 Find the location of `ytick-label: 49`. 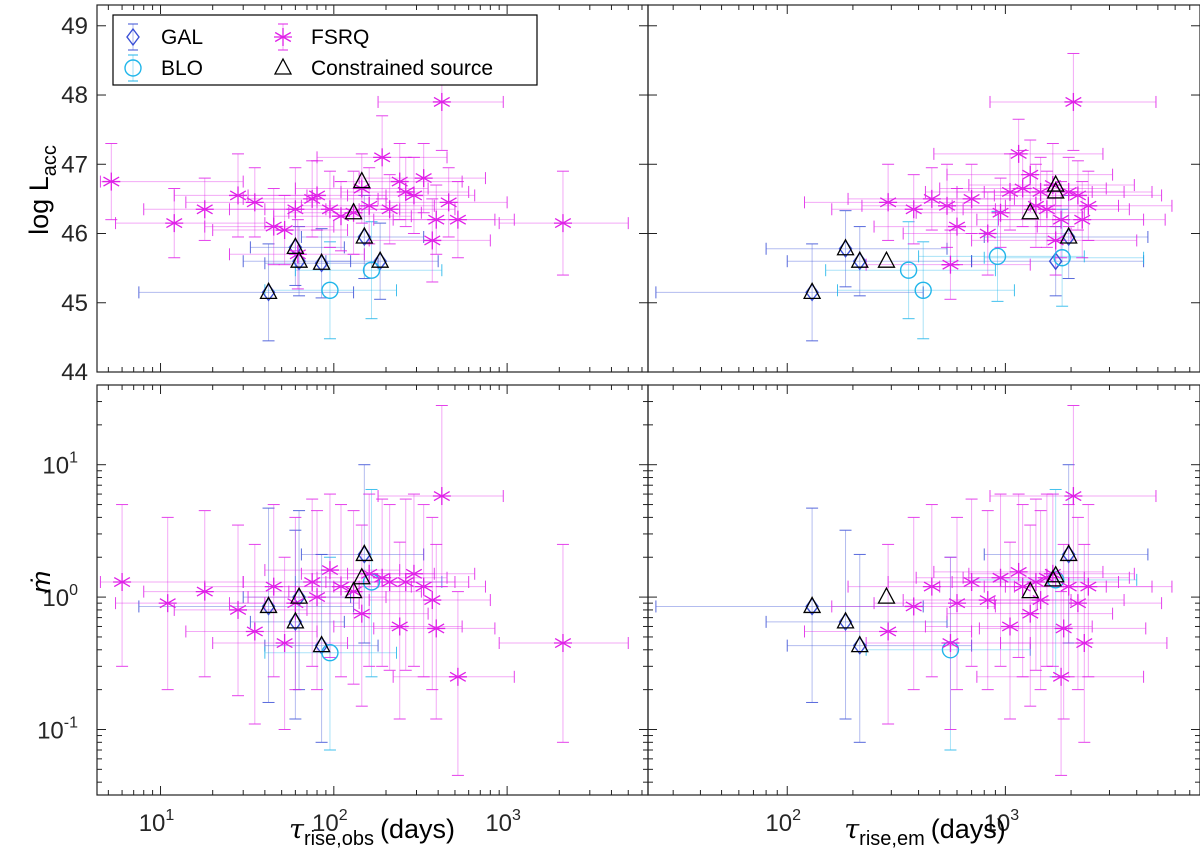

ytick-label: 49 is located at coordinates (74, 26).